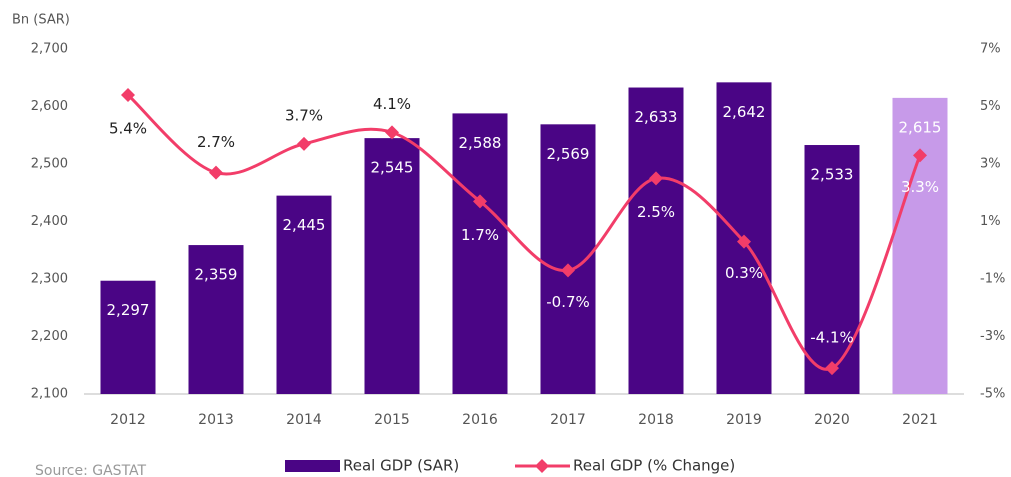  I want to click on legend-label: Real GDP (SAR), so click(401, 466).